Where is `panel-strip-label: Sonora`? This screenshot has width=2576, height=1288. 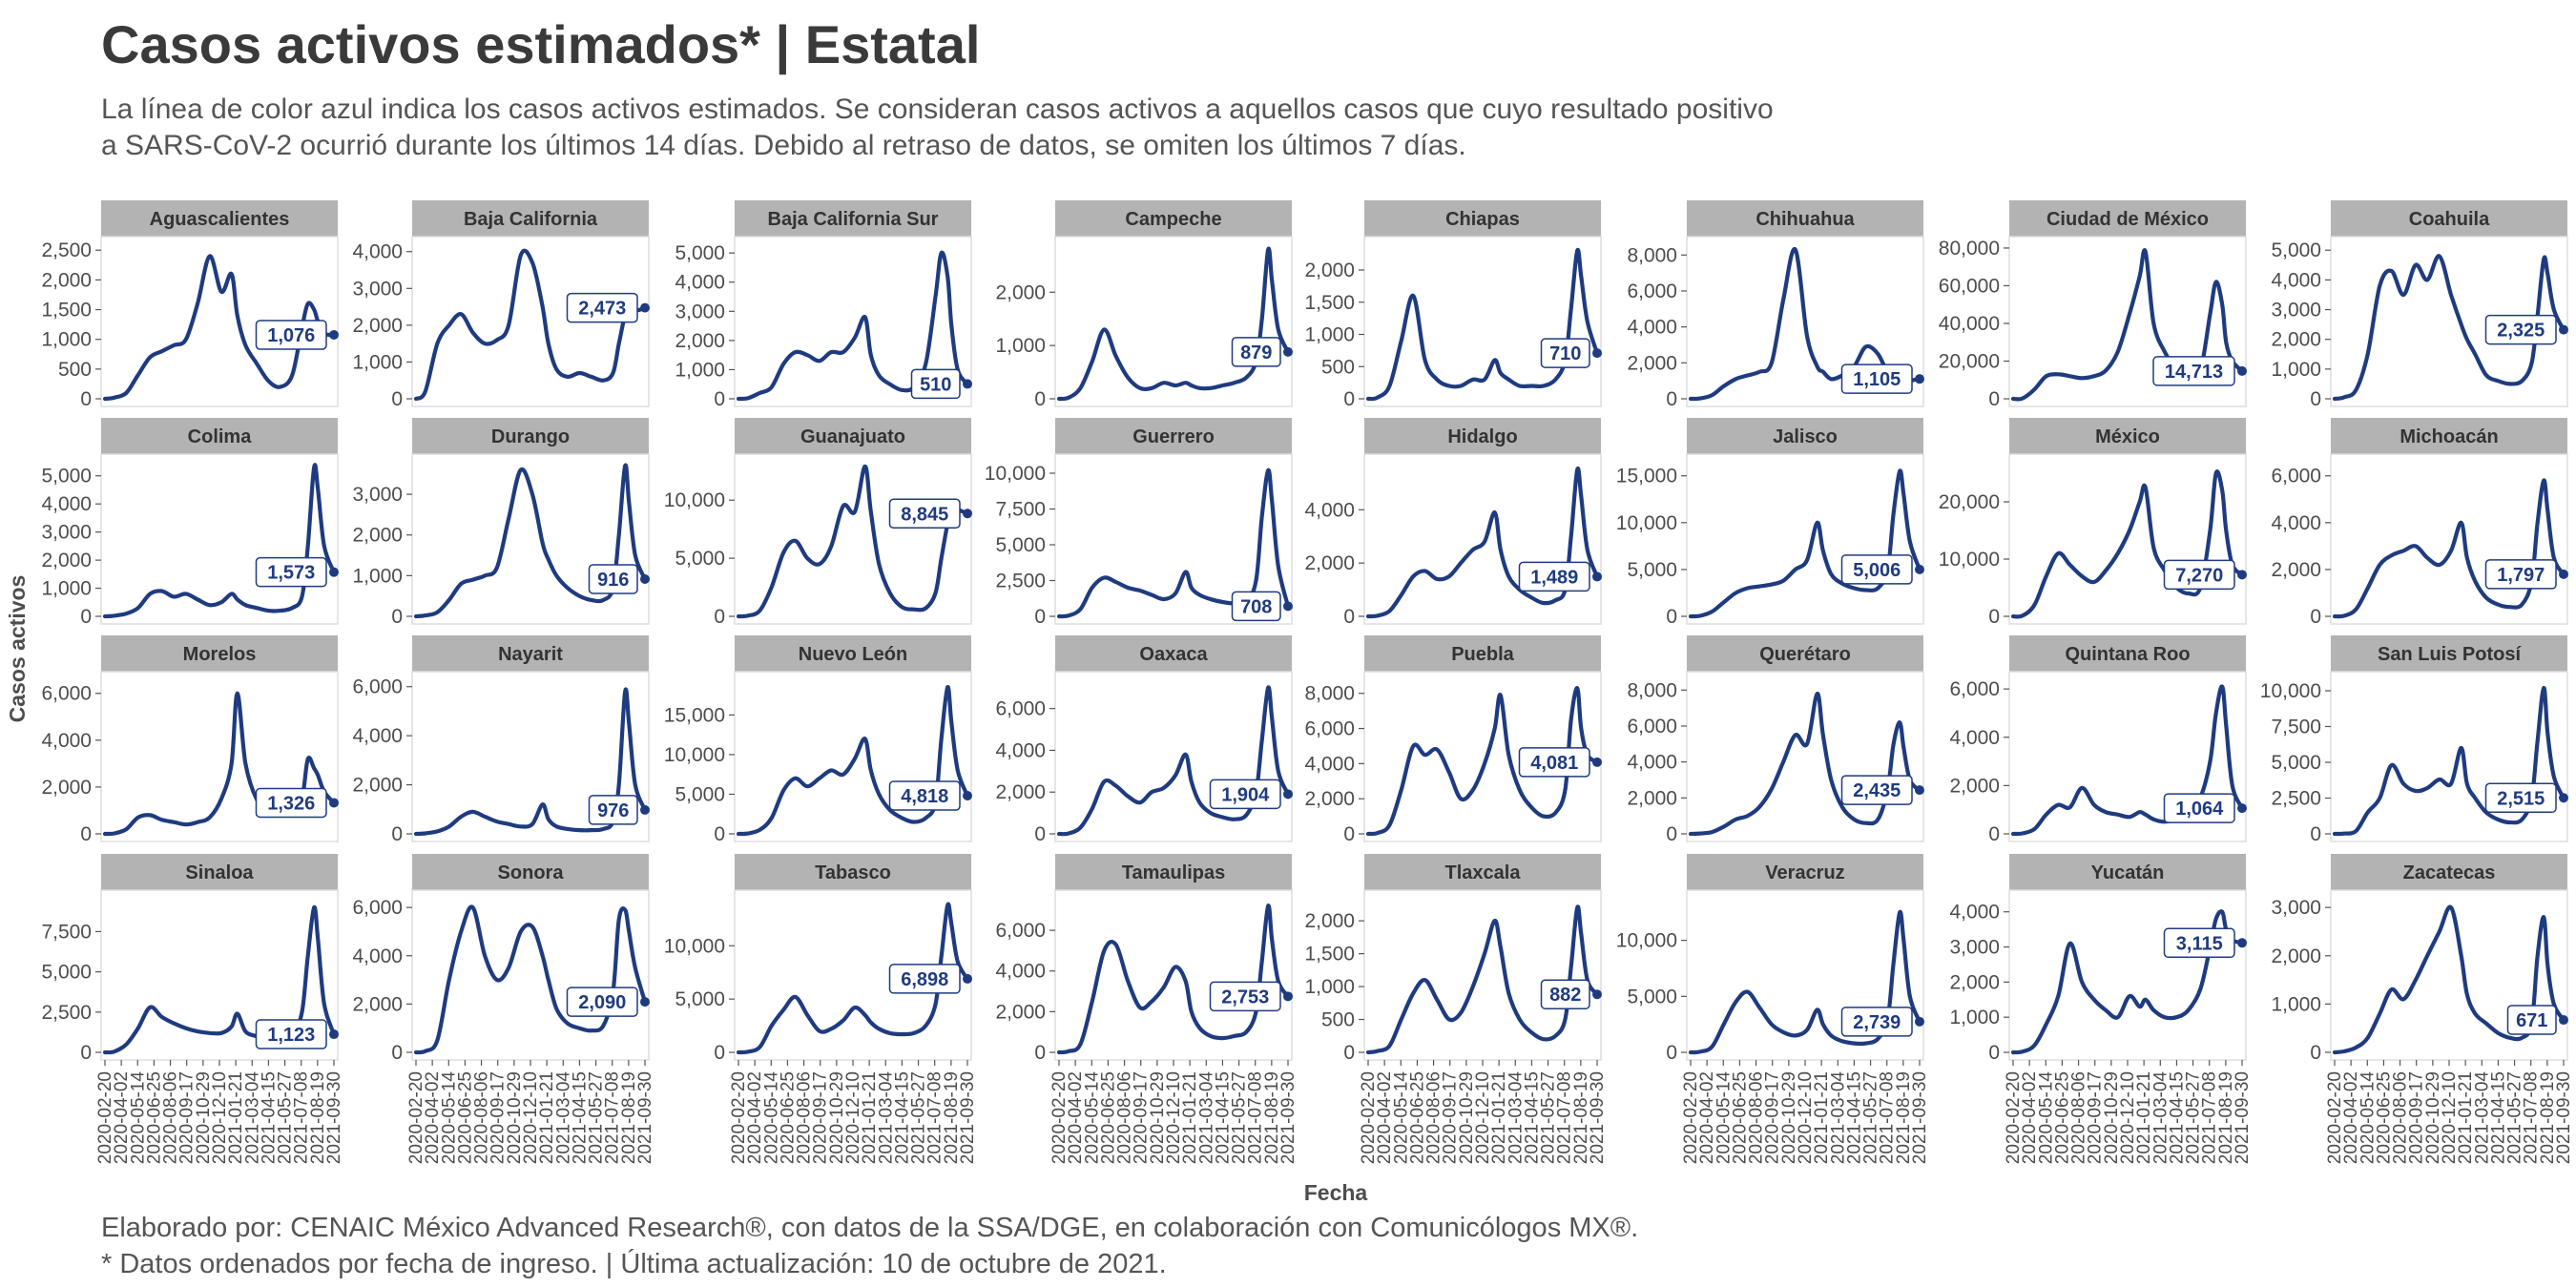 panel-strip-label: Sonora is located at coordinates (531, 872).